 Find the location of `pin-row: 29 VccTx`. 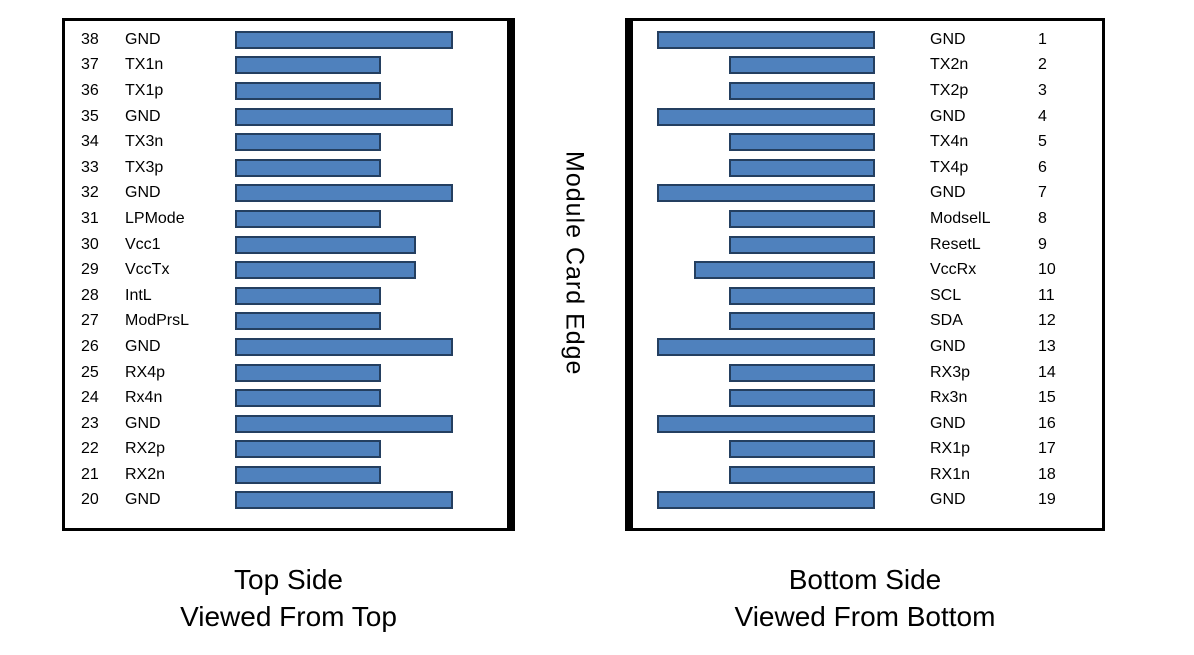

pin-row: 29 VccTx is located at coordinates (286, 270).